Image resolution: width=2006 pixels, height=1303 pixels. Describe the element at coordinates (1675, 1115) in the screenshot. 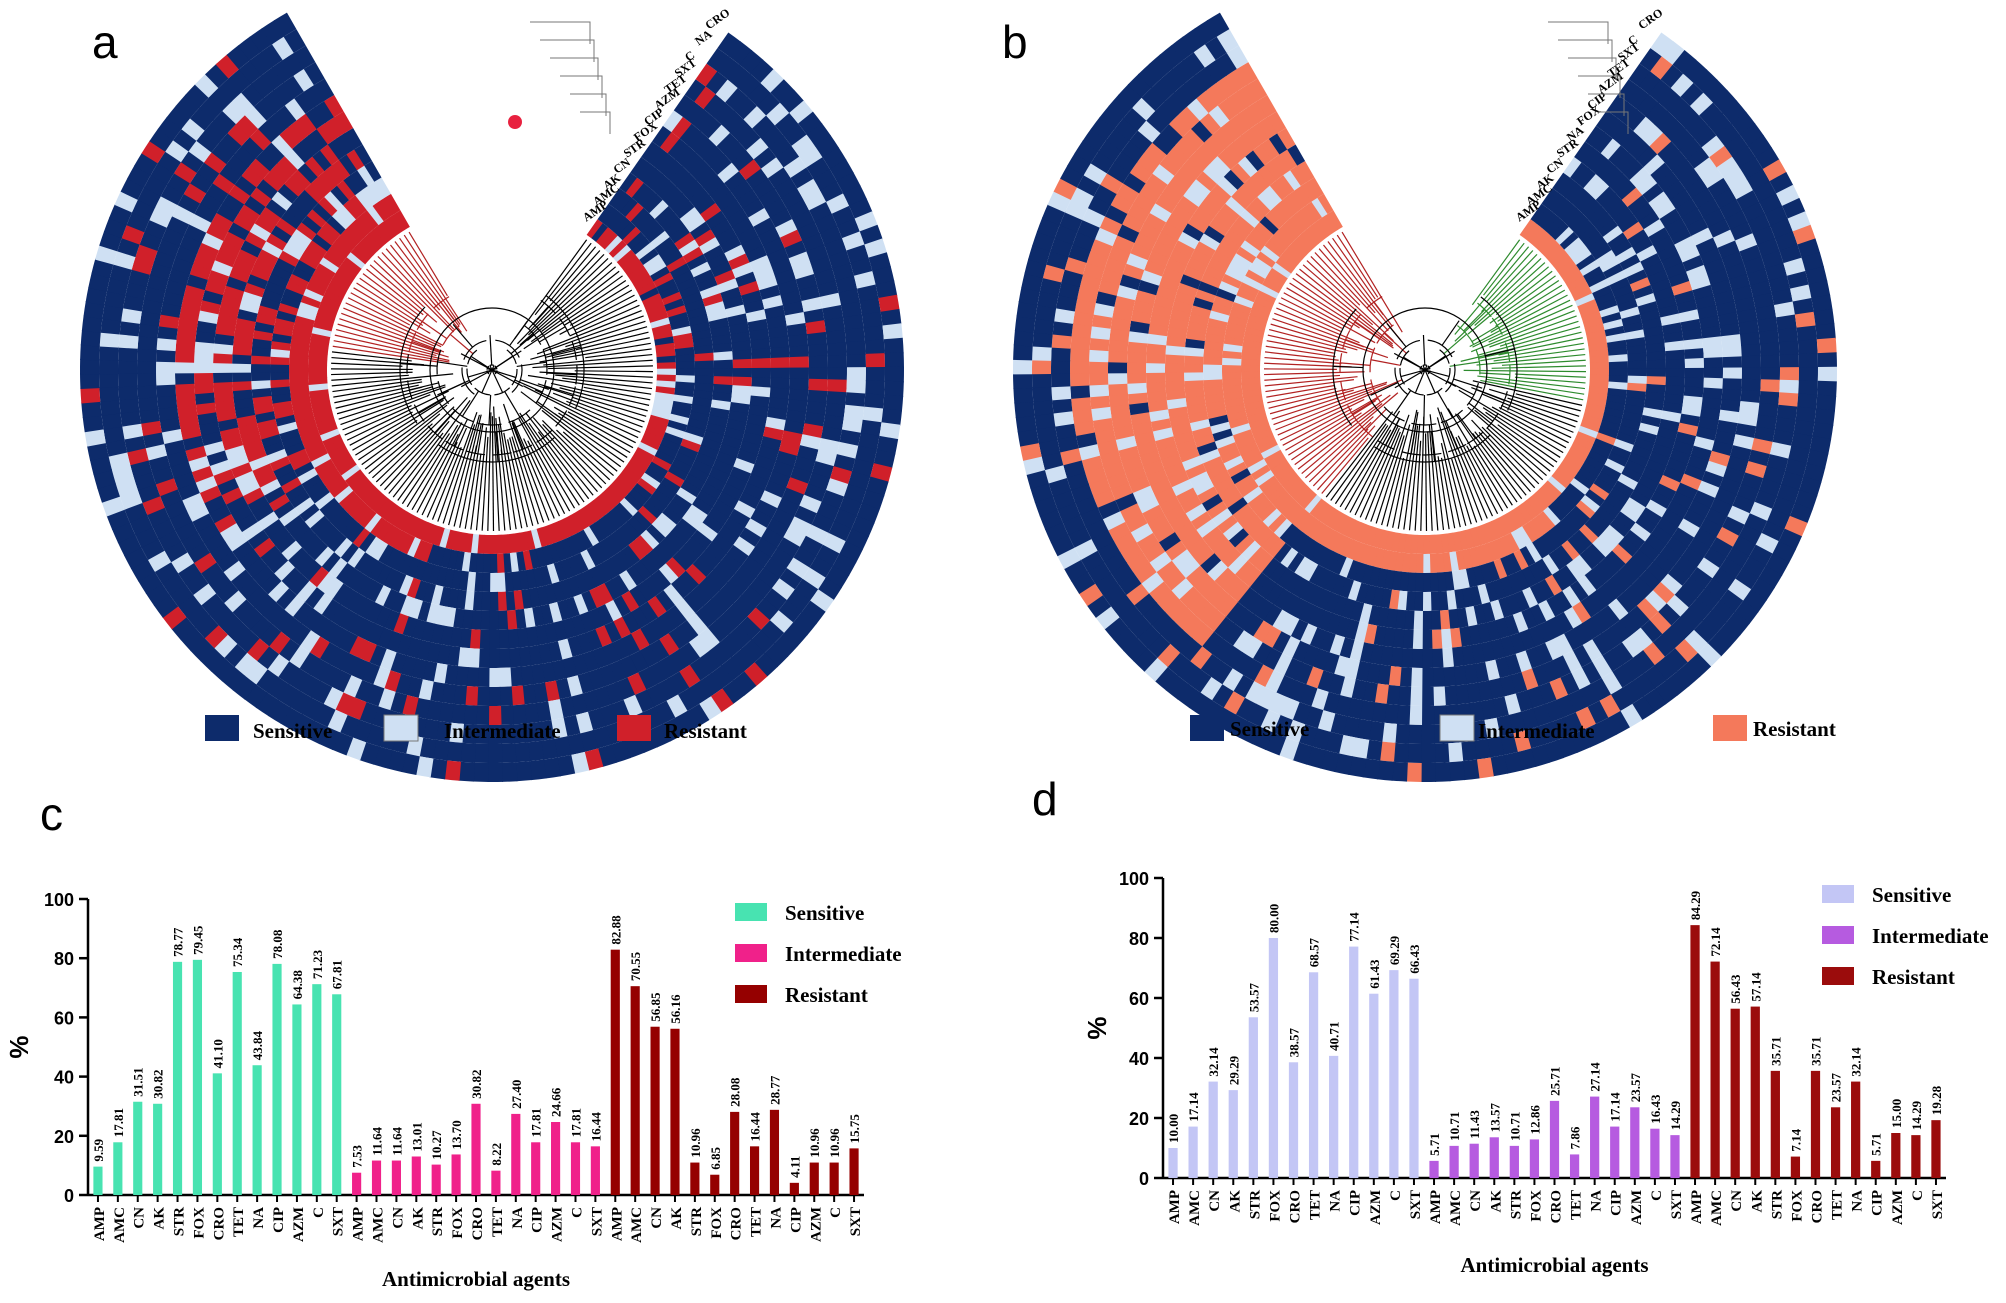

I see `data-label: 14.29` at that location.